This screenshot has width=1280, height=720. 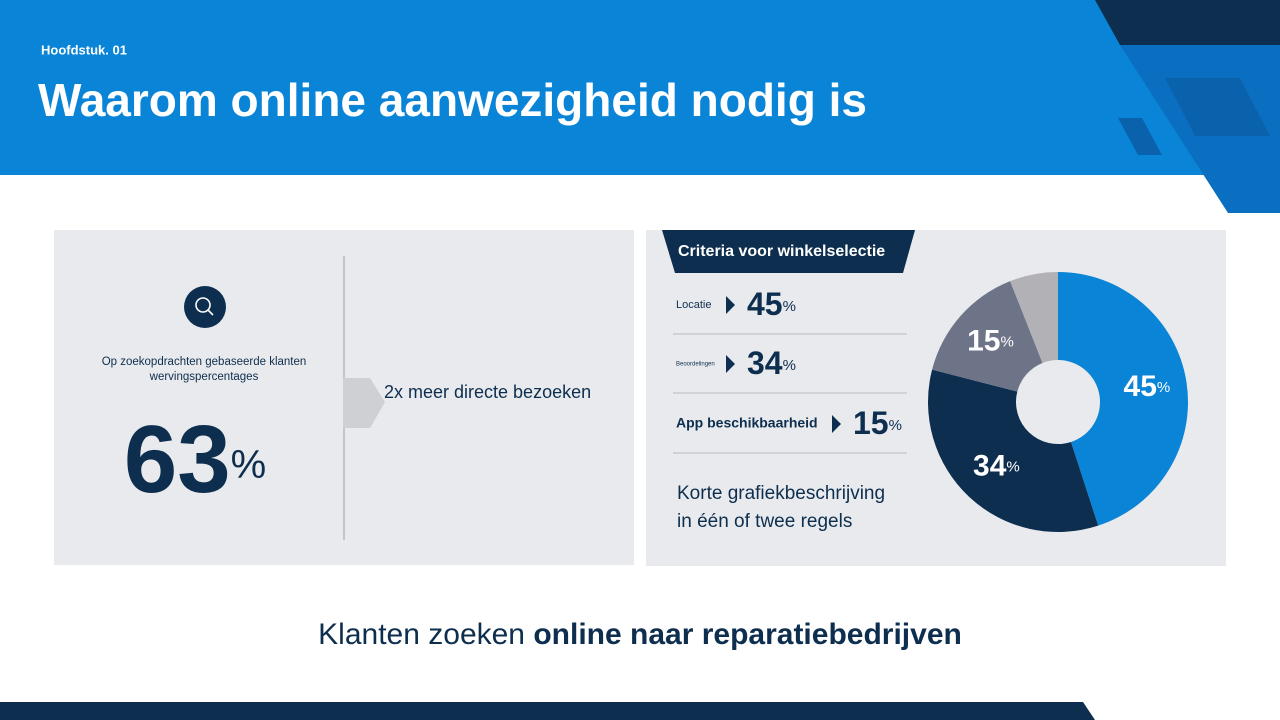 What do you see at coordinates (487, 392) in the screenshot?
I see `note: 2x meer directe bezoeken` at bounding box center [487, 392].